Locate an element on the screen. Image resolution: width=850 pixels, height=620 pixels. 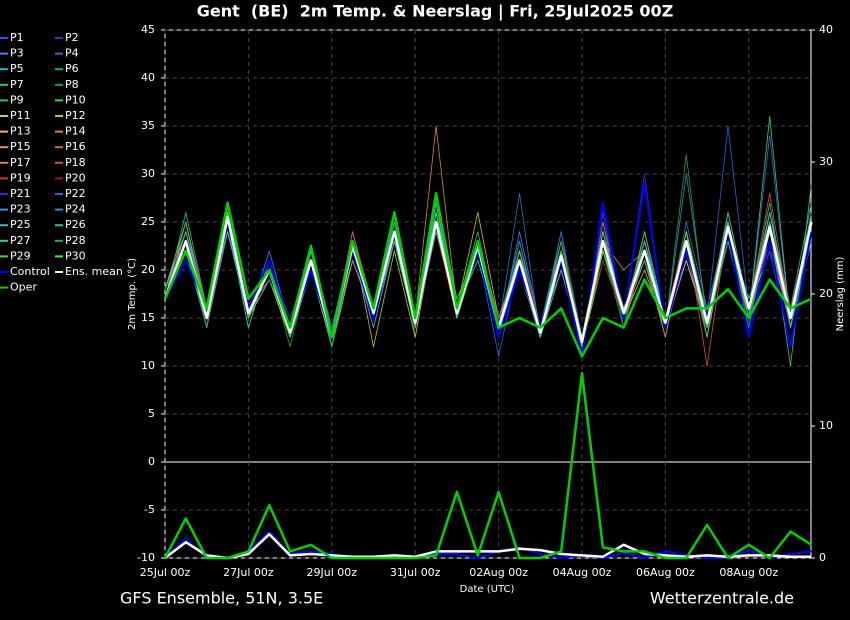
y-tick-label: -10 is located at coordinates (146, 557).